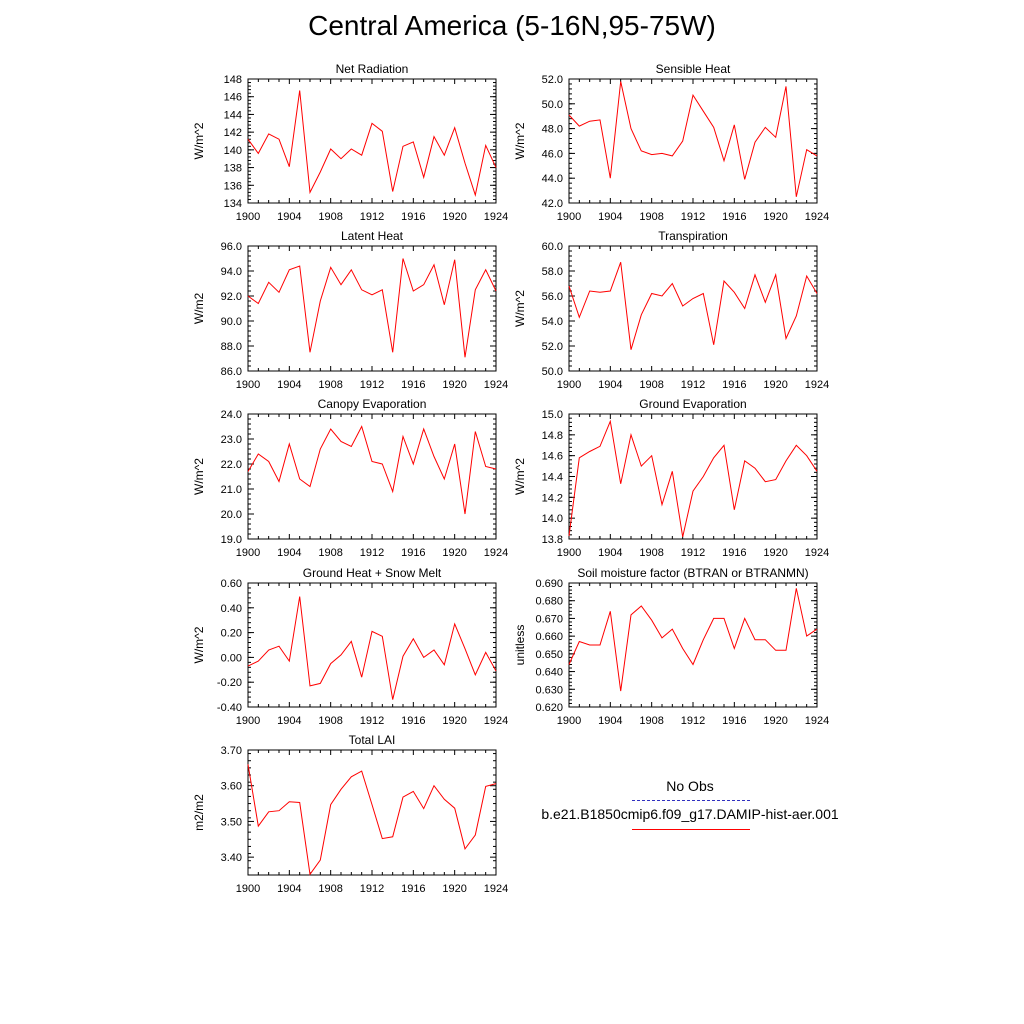 The width and height of the screenshot is (1024, 1024). I want to click on panel-title: Canopy Evaporation, so click(372, 404).